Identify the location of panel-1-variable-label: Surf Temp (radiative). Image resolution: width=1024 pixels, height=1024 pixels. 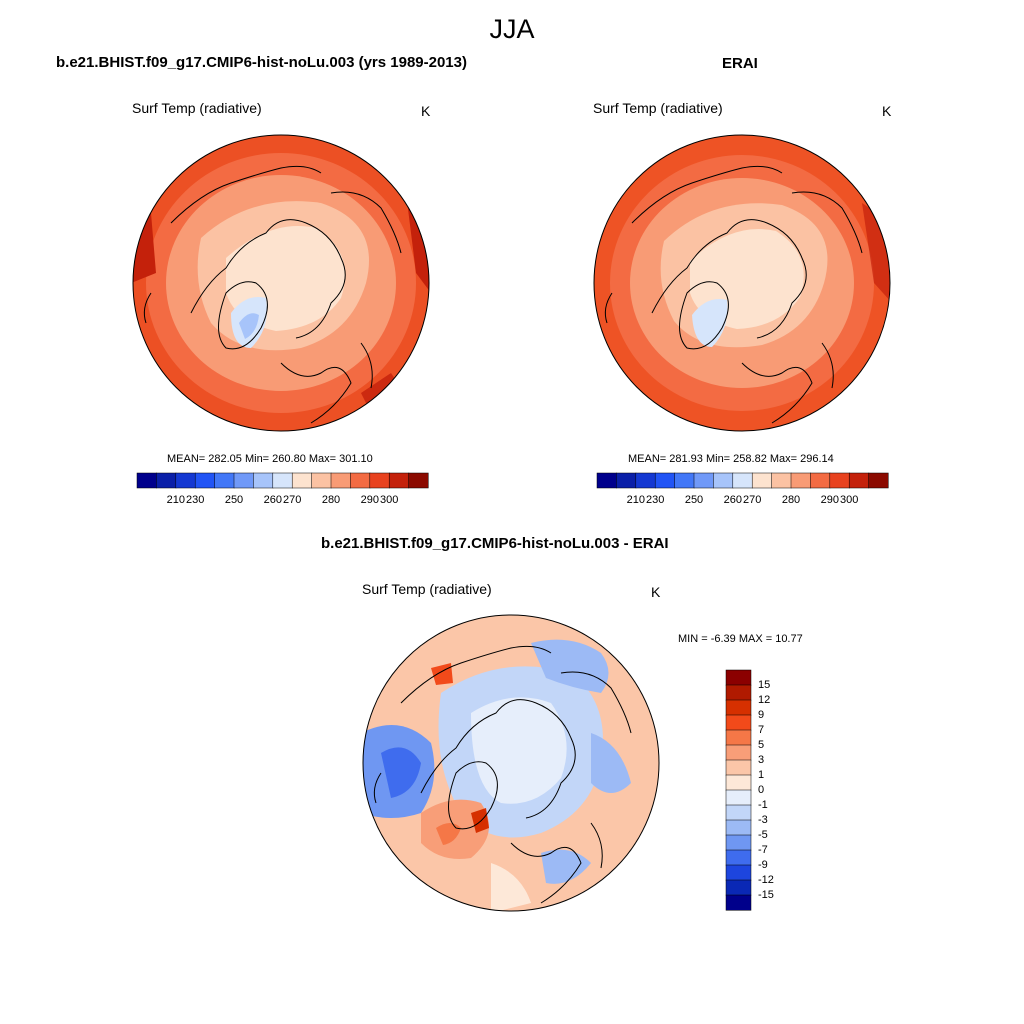
(197, 108).